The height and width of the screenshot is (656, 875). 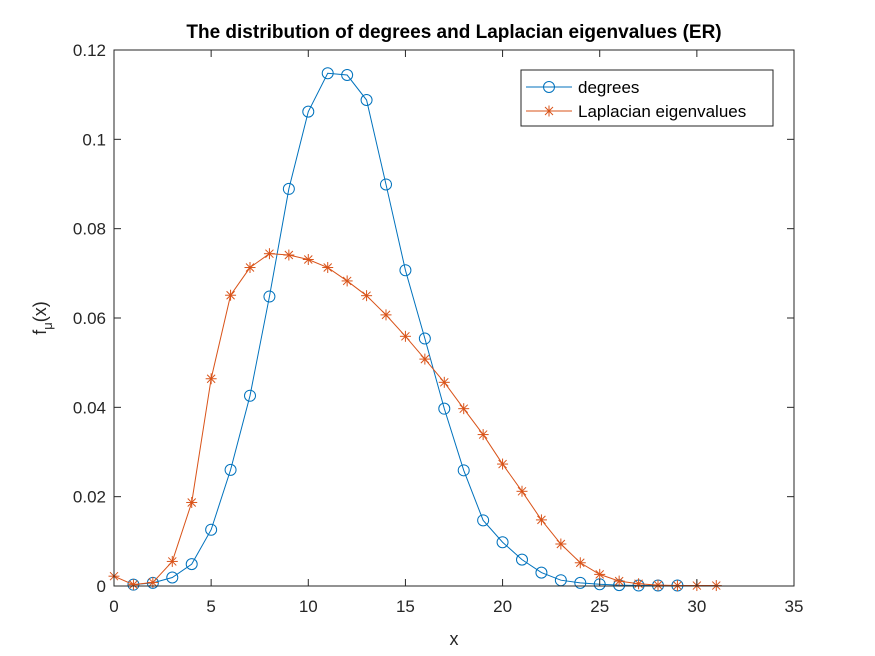 What do you see at coordinates (210, 606) in the screenshot?
I see `x-tick-label: 5` at bounding box center [210, 606].